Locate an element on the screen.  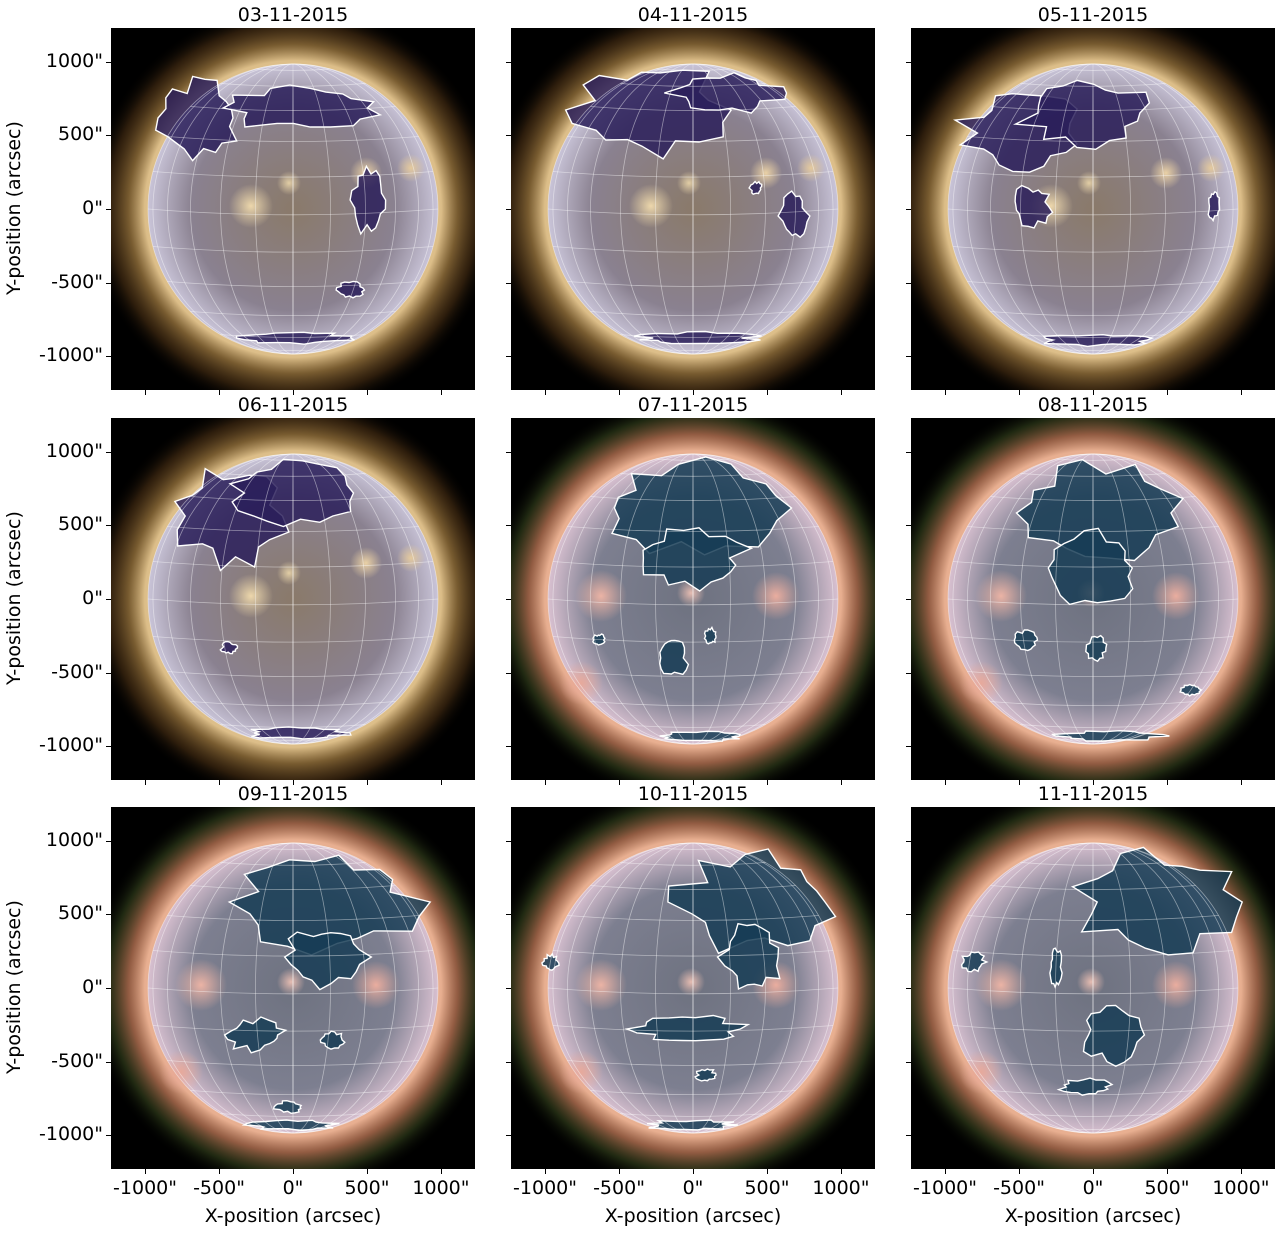
panel-title: 06-11-2015 is located at coordinates (293, 405).